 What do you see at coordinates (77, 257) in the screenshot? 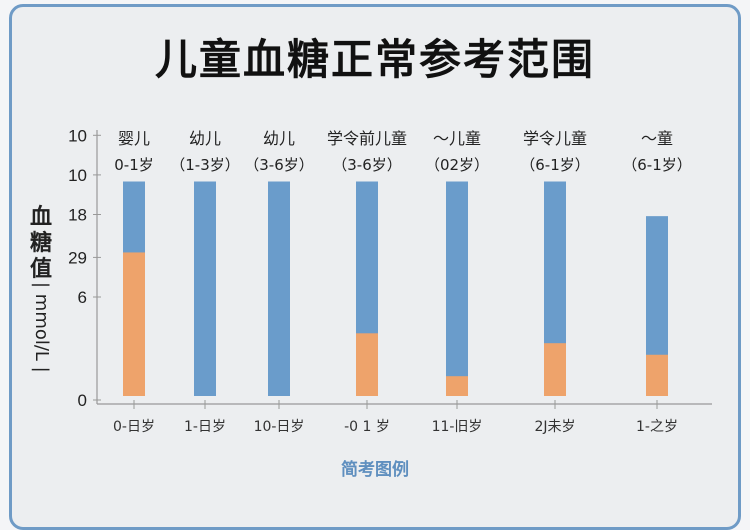
I see `y-tick-label: 29` at bounding box center [77, 257].